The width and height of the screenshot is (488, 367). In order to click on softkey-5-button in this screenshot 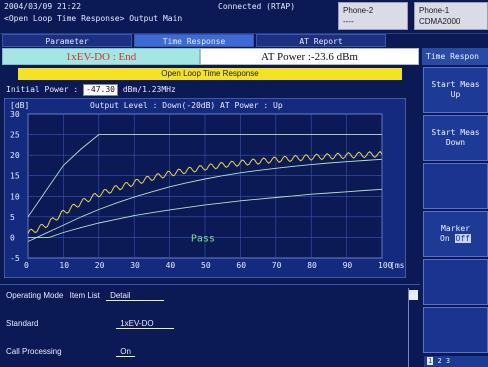, I will do `click(455, 282)`.